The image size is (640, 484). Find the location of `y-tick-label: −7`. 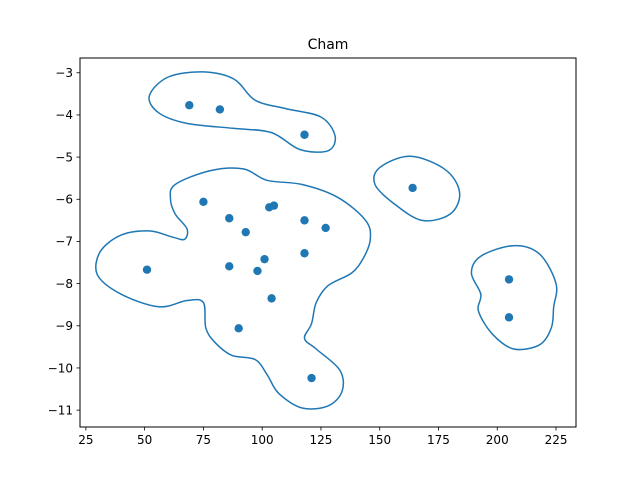

y-tick-label: −7 is located at coordinates (64, 242).